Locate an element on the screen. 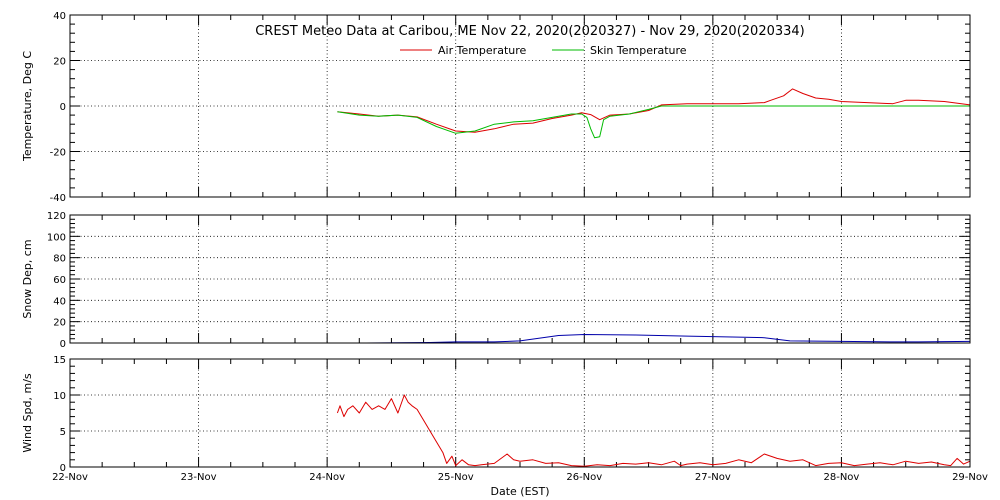  legend-skin-label: Skin Temperature is located at coordinates (638, 50).